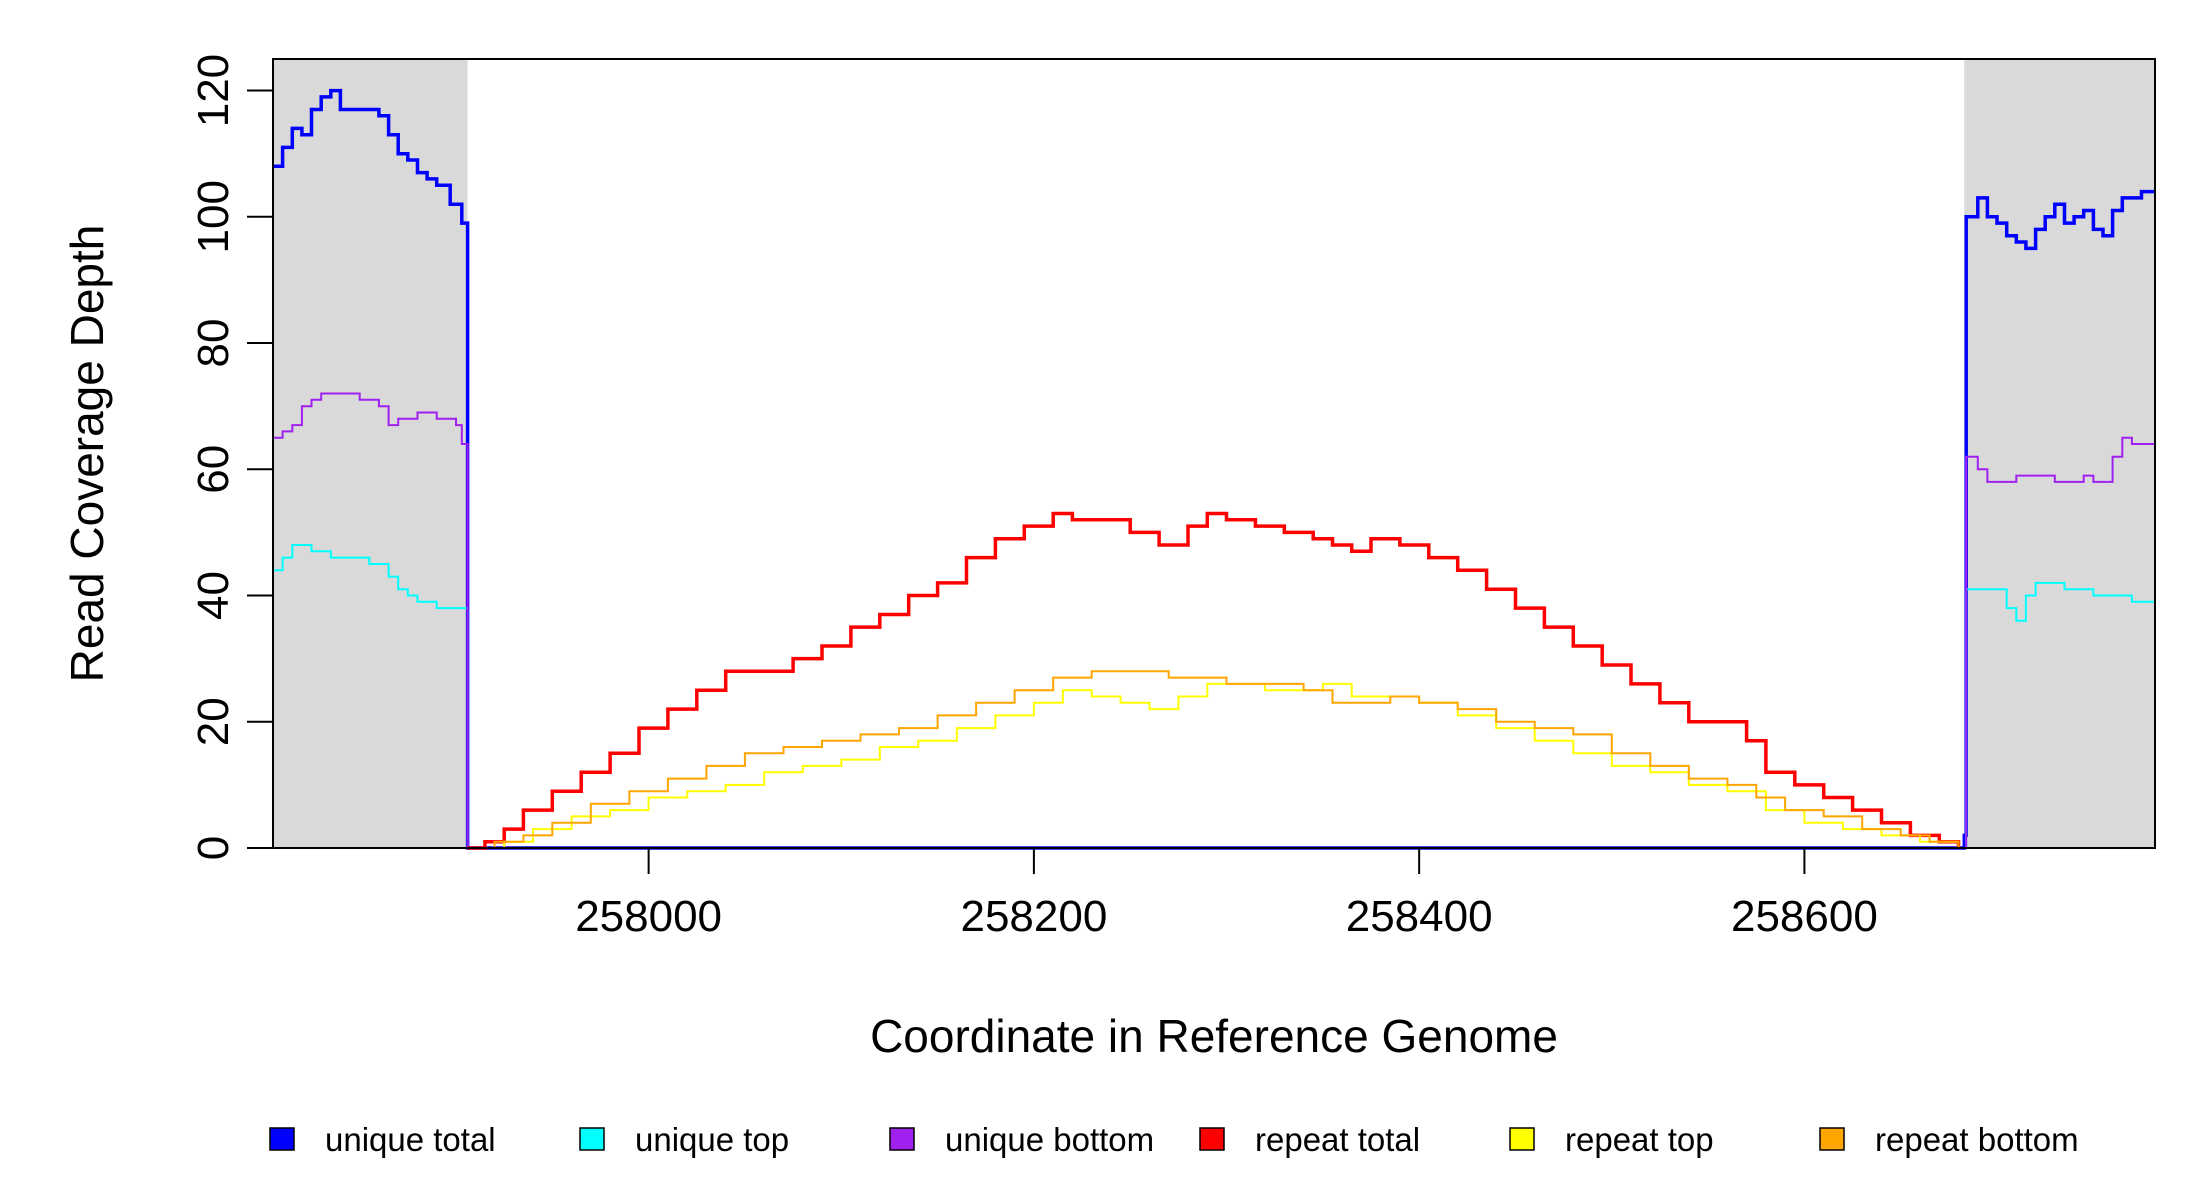  Describe the element at coordinates (213, 90) in the screenshot. I see `y-tick-label: 120` at that location.